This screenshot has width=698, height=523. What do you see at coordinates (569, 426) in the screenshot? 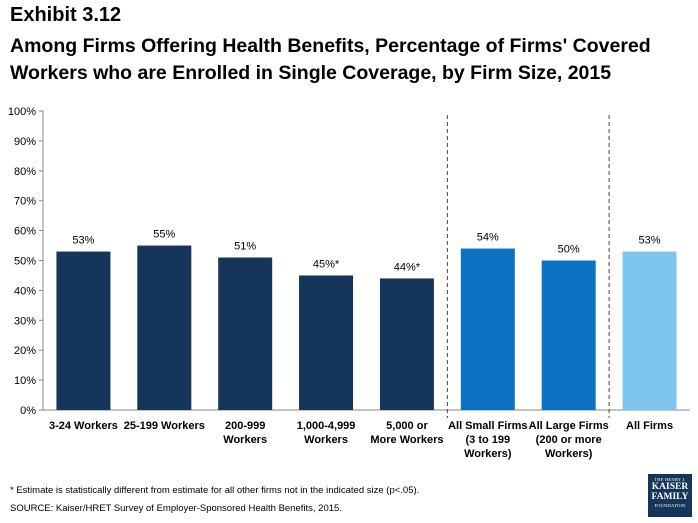
I see `category-label: All Large Firms` at bounding box center [569, 426].